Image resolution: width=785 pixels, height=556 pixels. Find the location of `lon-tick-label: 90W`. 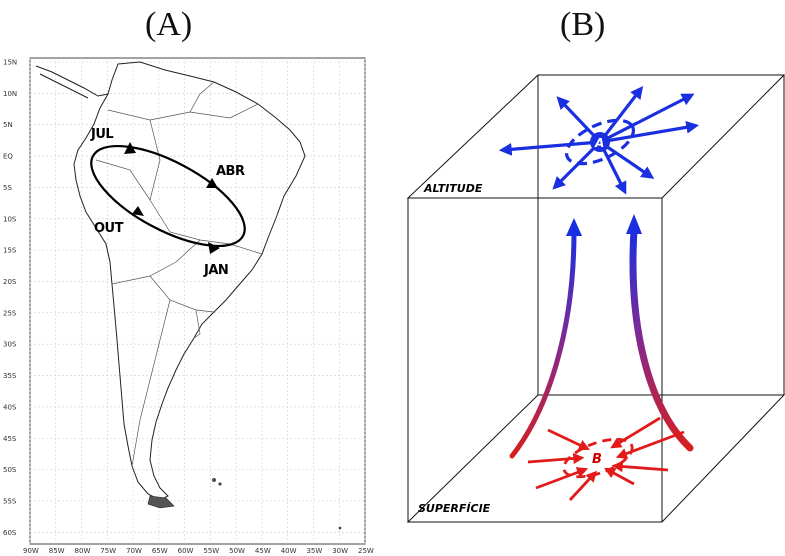

lon-tick-label: 90W is located at coordinates (31, 551).